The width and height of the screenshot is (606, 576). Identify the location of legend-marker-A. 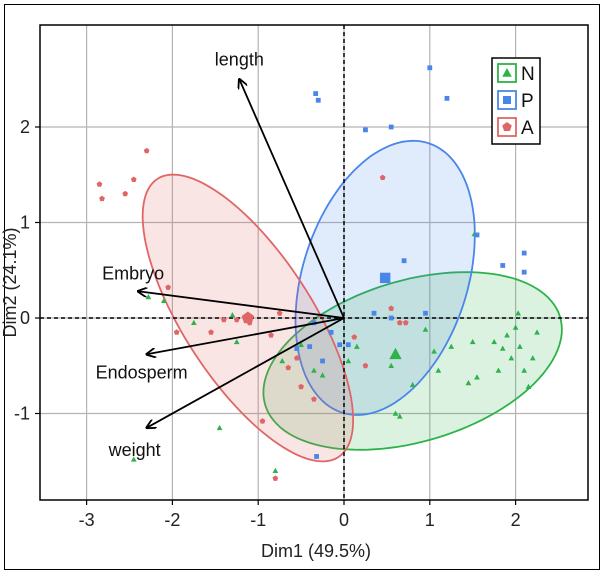
(507, 126).